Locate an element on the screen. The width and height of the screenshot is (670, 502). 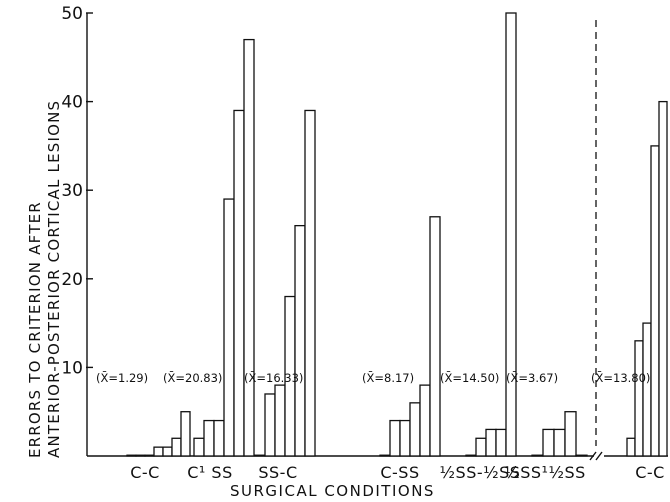
mean-label: (X̄=13.80) is located at coordinates (620, 378).